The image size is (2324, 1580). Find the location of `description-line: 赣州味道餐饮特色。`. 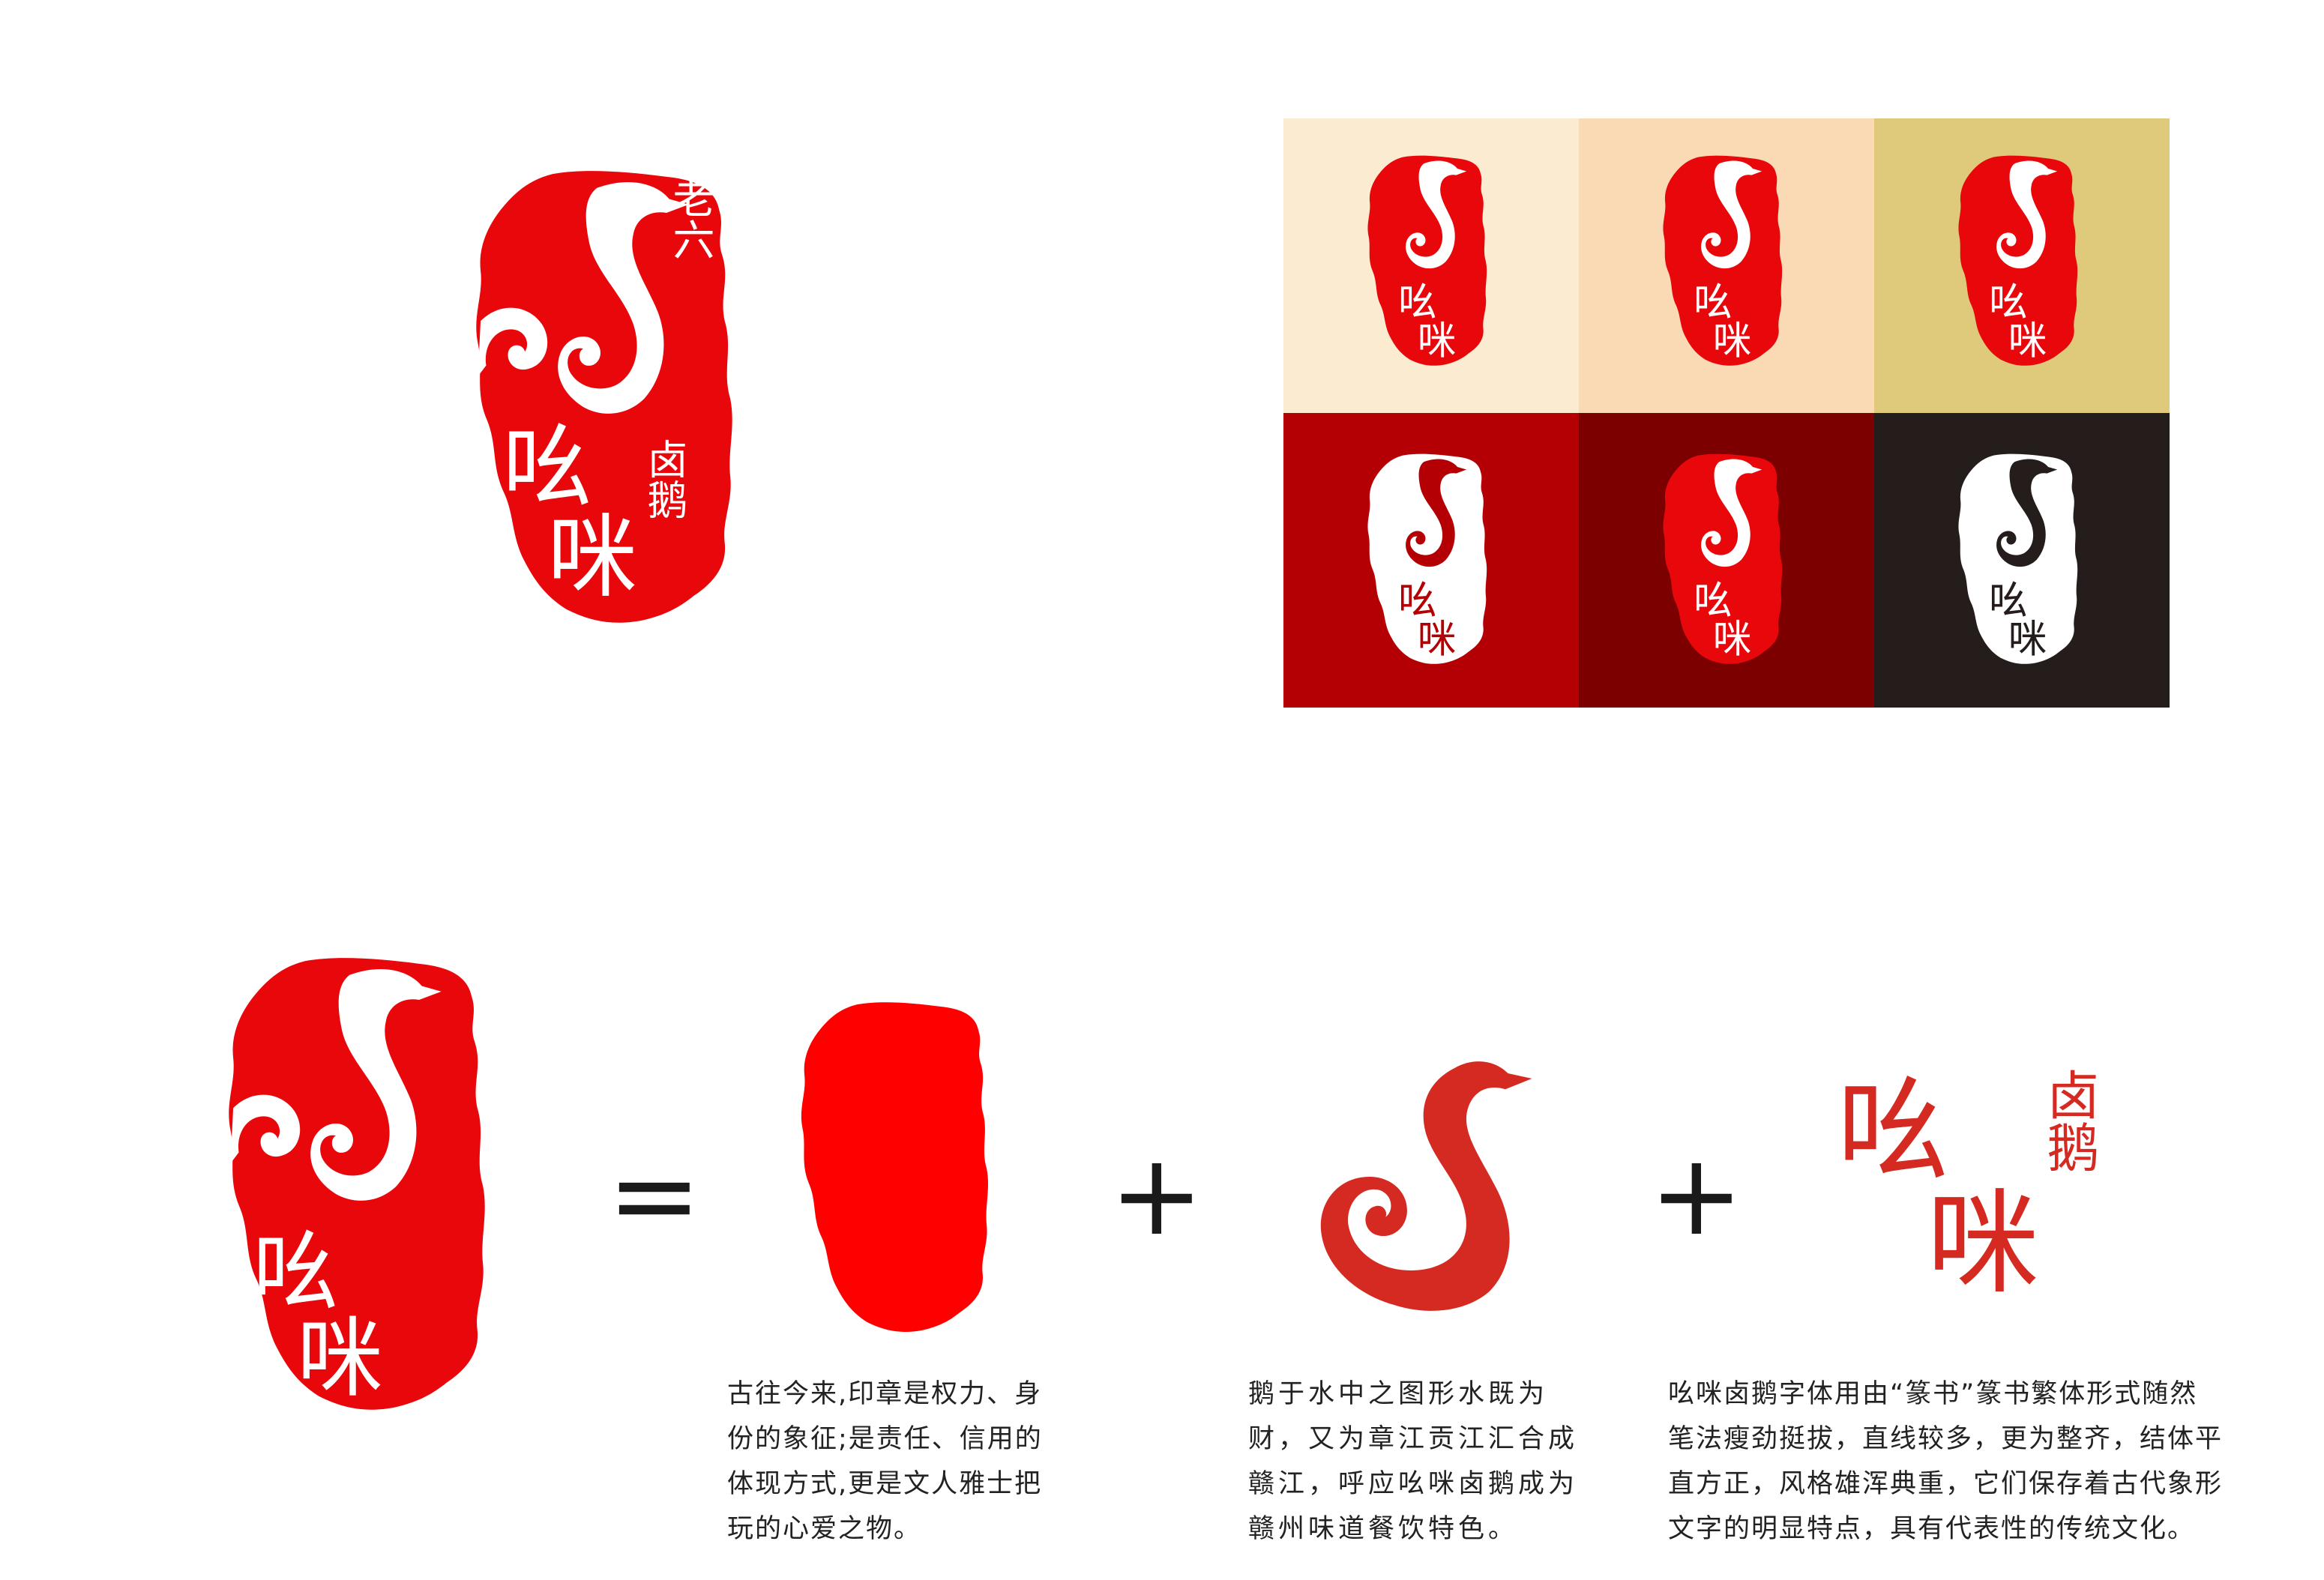

description-line: 赣州味道餐饮特色。 is located at coordinates (1383, 1529).